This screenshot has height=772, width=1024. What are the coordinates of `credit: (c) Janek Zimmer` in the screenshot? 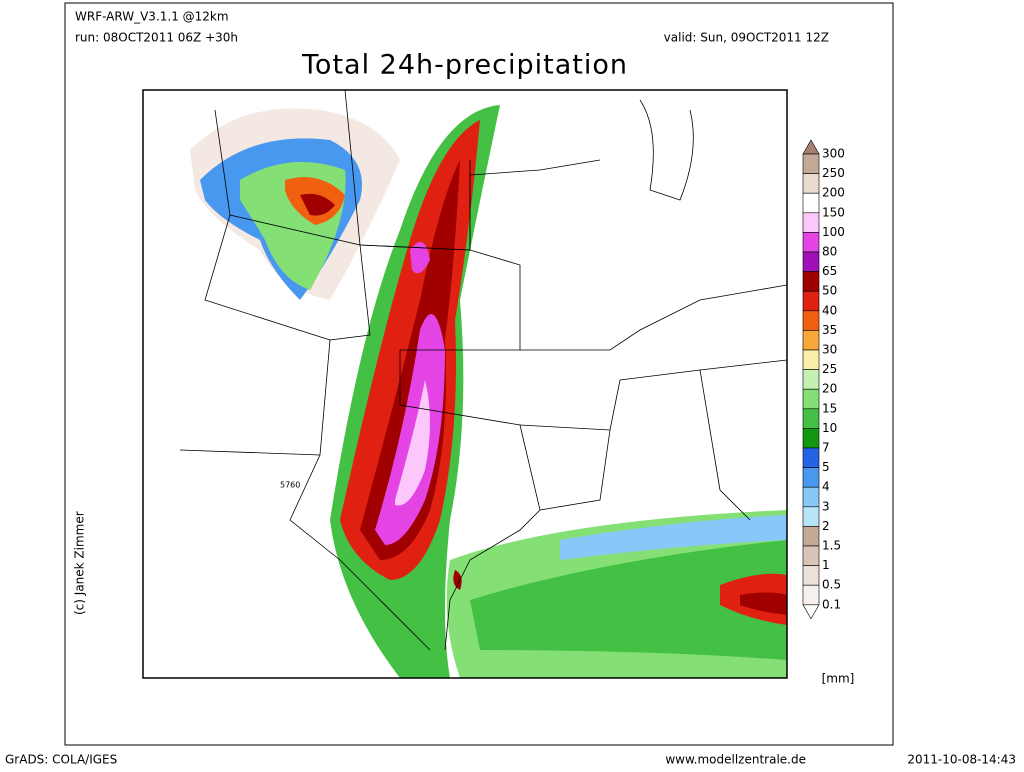 It's located at (80, 563).